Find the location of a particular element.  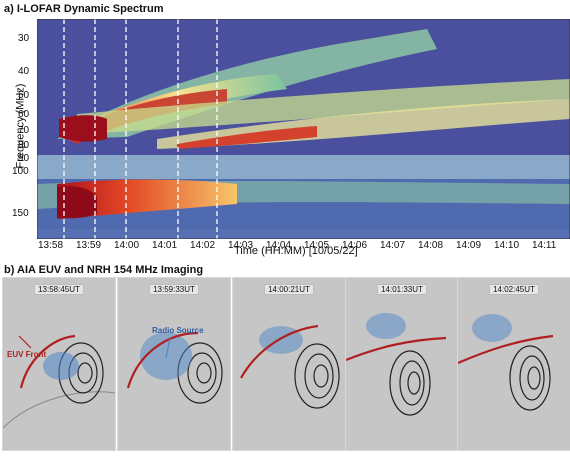

xtick: 14:10 is located at coordinates (507, 245).